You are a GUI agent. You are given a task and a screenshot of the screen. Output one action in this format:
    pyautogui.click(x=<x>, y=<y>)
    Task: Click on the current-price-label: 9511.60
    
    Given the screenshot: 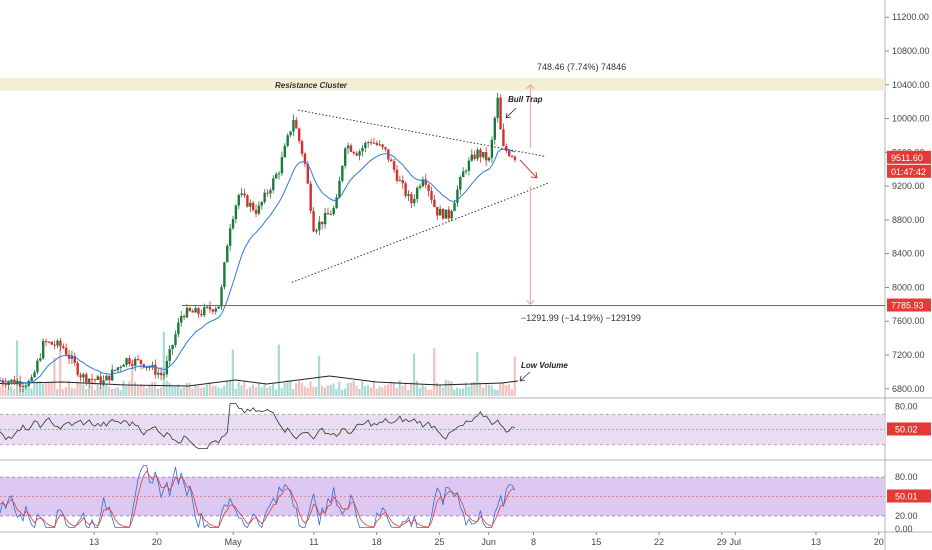 What is the action you would take?
    pyautogui.click(x=907, y=158)
    